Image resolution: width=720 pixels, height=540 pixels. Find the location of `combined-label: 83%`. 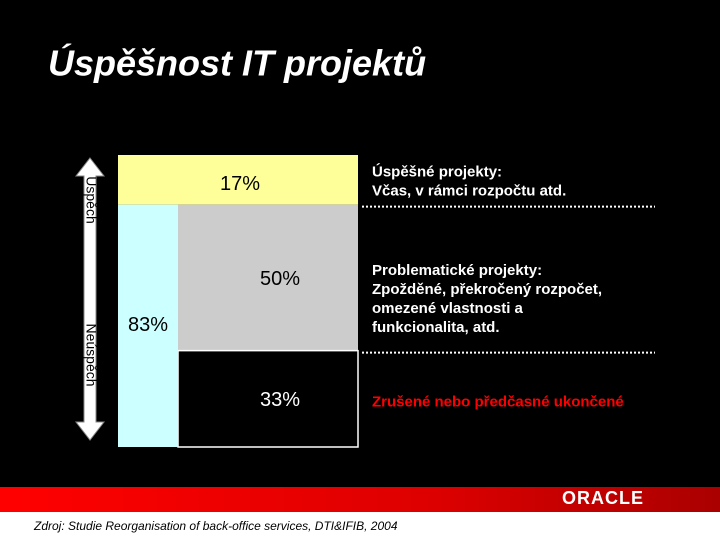

combined-label: 83% is located at coordinates (148, 325).